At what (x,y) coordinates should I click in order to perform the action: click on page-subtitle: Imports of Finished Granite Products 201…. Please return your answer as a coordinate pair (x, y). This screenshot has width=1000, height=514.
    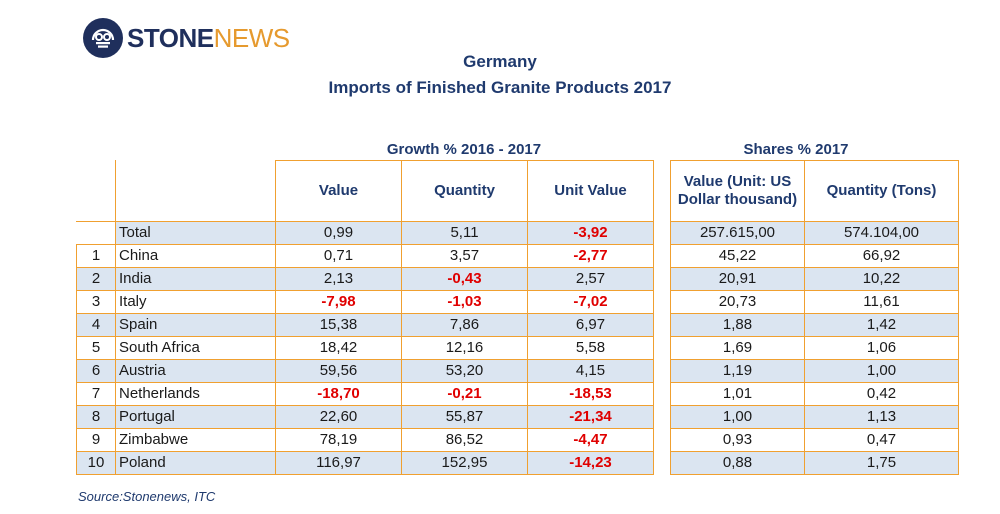
    Looking at the image, I should click on (500, 87).